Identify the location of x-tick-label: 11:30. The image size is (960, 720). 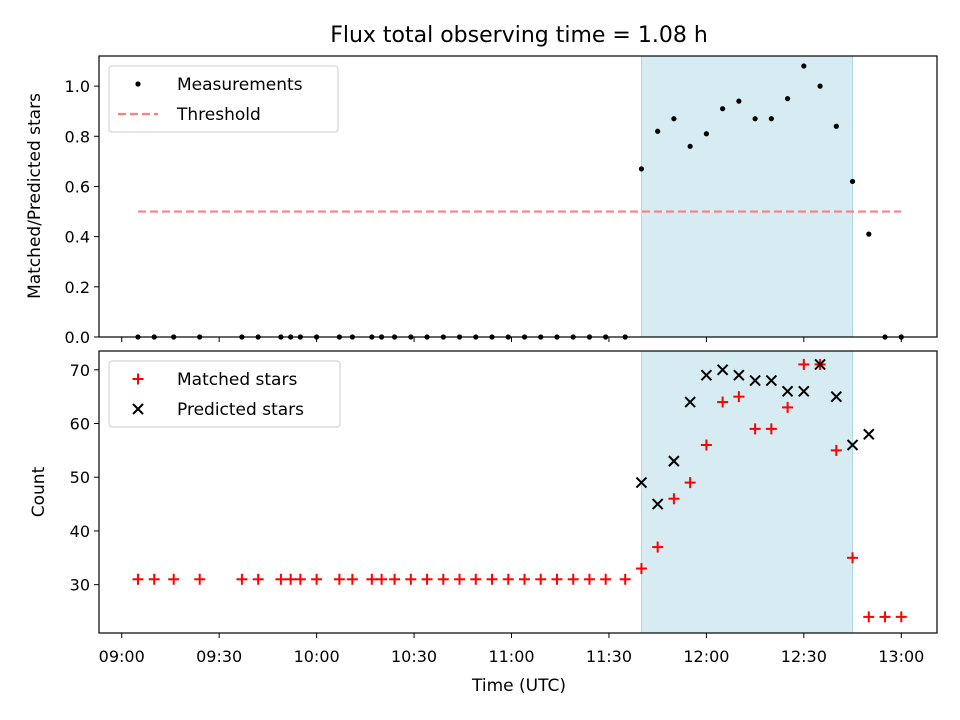
(609, 656).